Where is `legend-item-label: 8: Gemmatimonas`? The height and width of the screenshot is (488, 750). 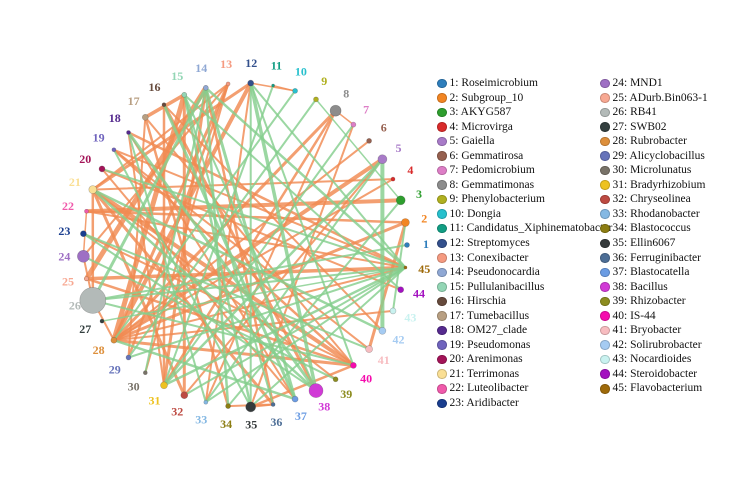
legend-item-label: 8: Gemmatimonas is located at coordinates (492, 184).